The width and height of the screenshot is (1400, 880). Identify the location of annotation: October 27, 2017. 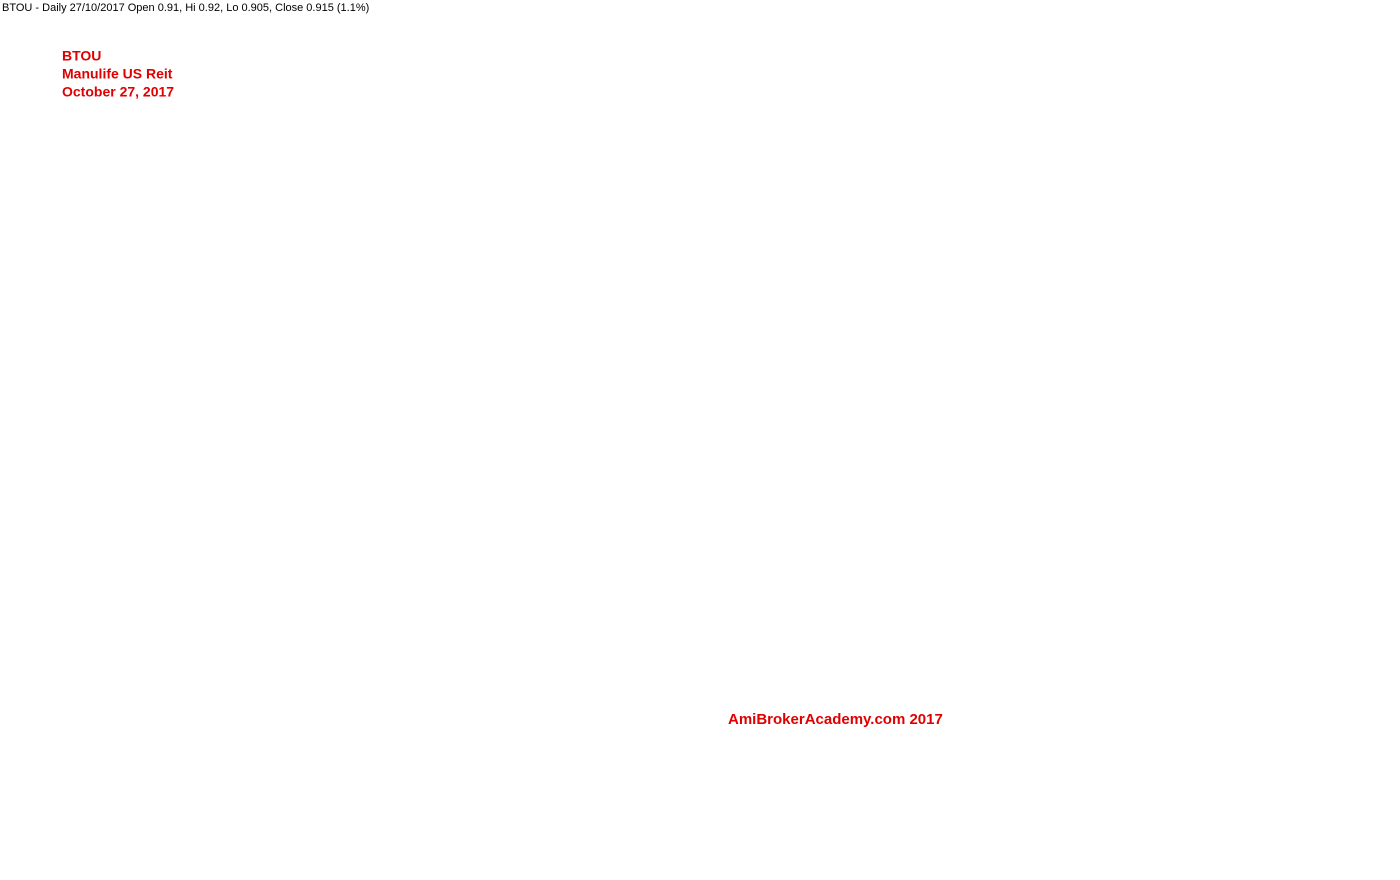
(118, 92).